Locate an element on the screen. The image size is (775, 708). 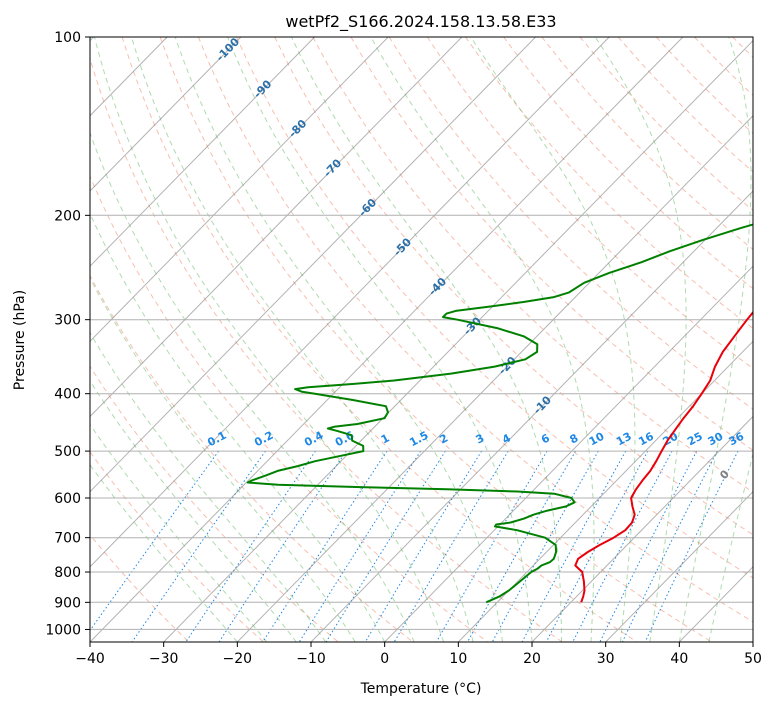
mixing-ratio-label: 1 is located at coordinates (385, 438).